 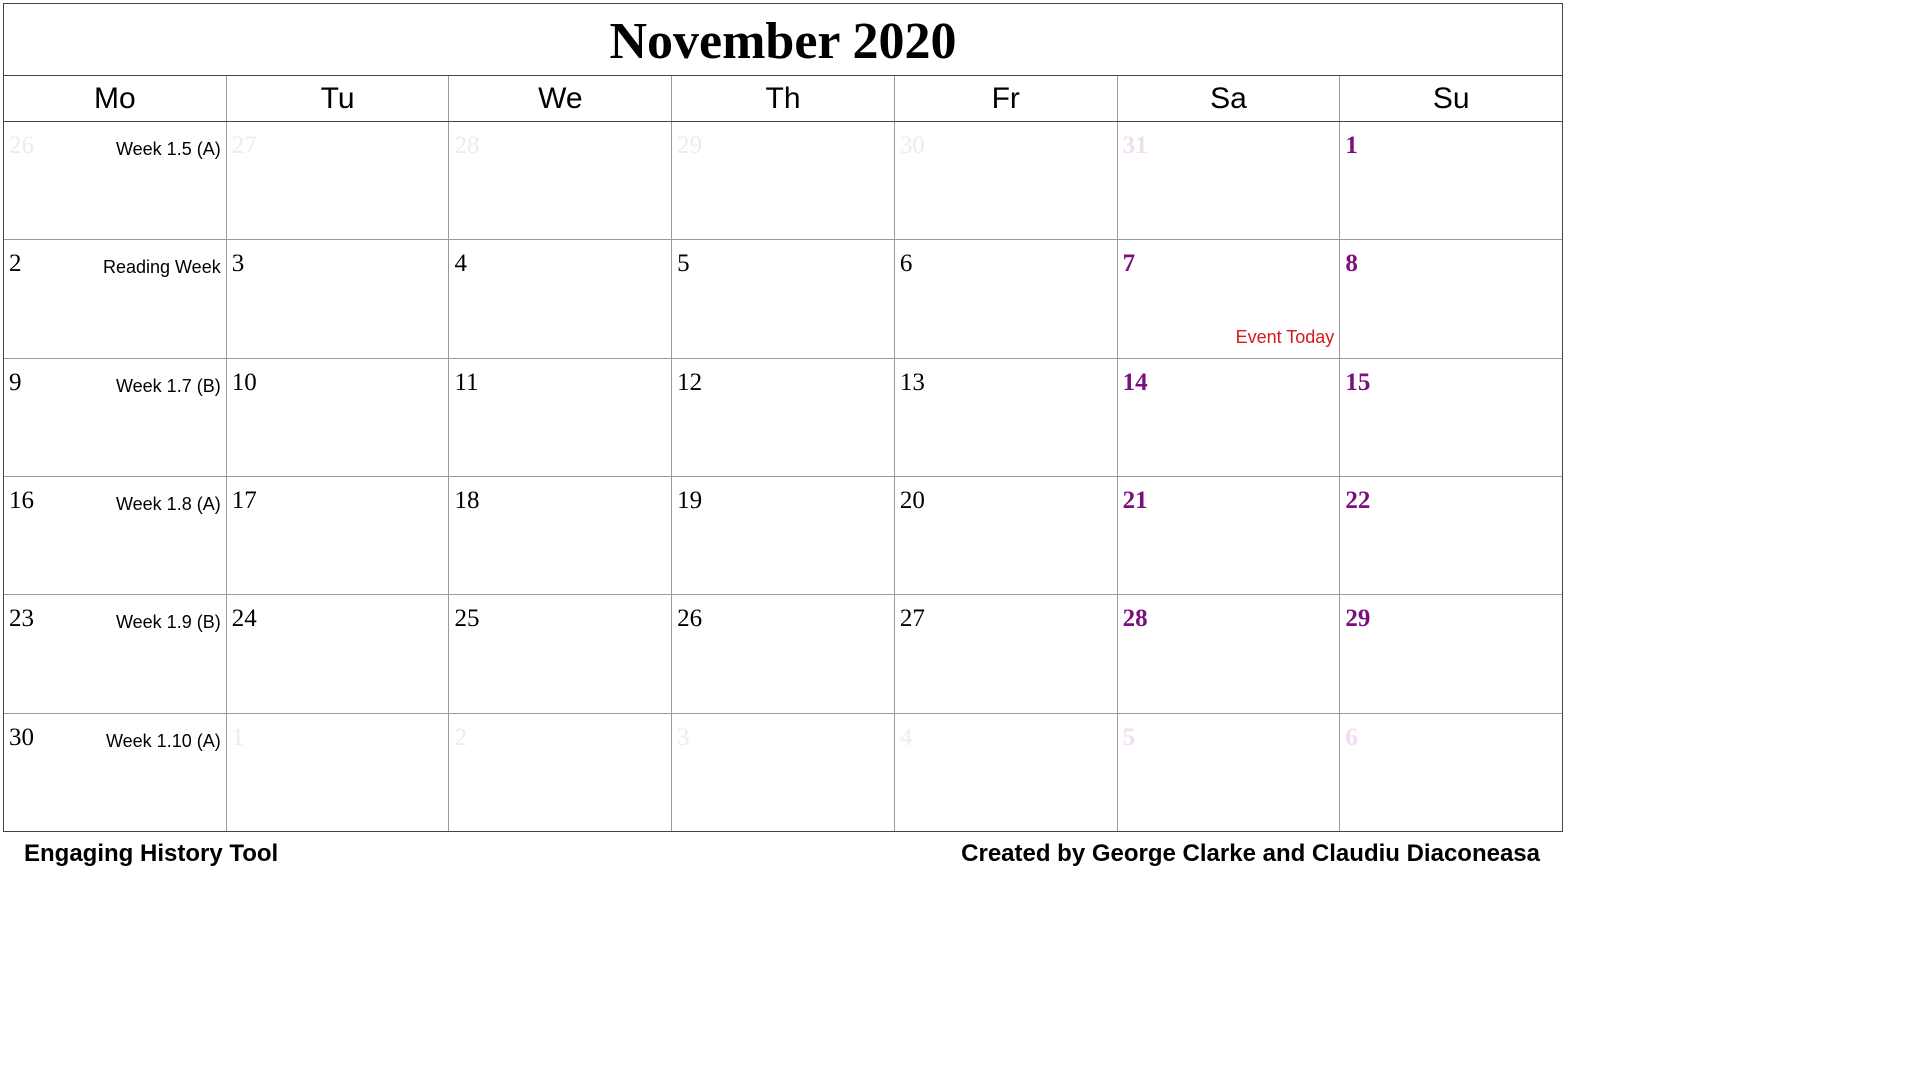 What do you see at coordinates (1006, 181) in the screenshot?
I see `day-cell: 30` at bounding box center [1006, 181].